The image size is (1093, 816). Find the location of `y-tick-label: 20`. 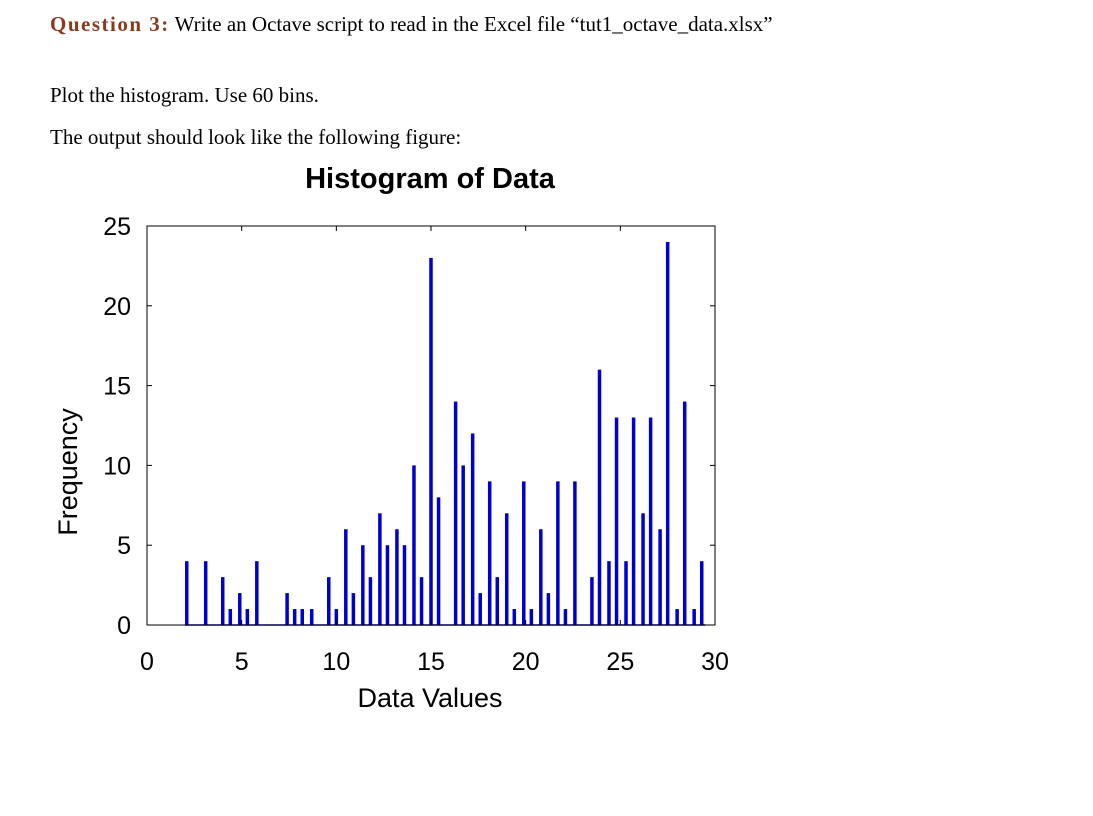

y-tick-label: 20 is located at coordinates (117, 307).